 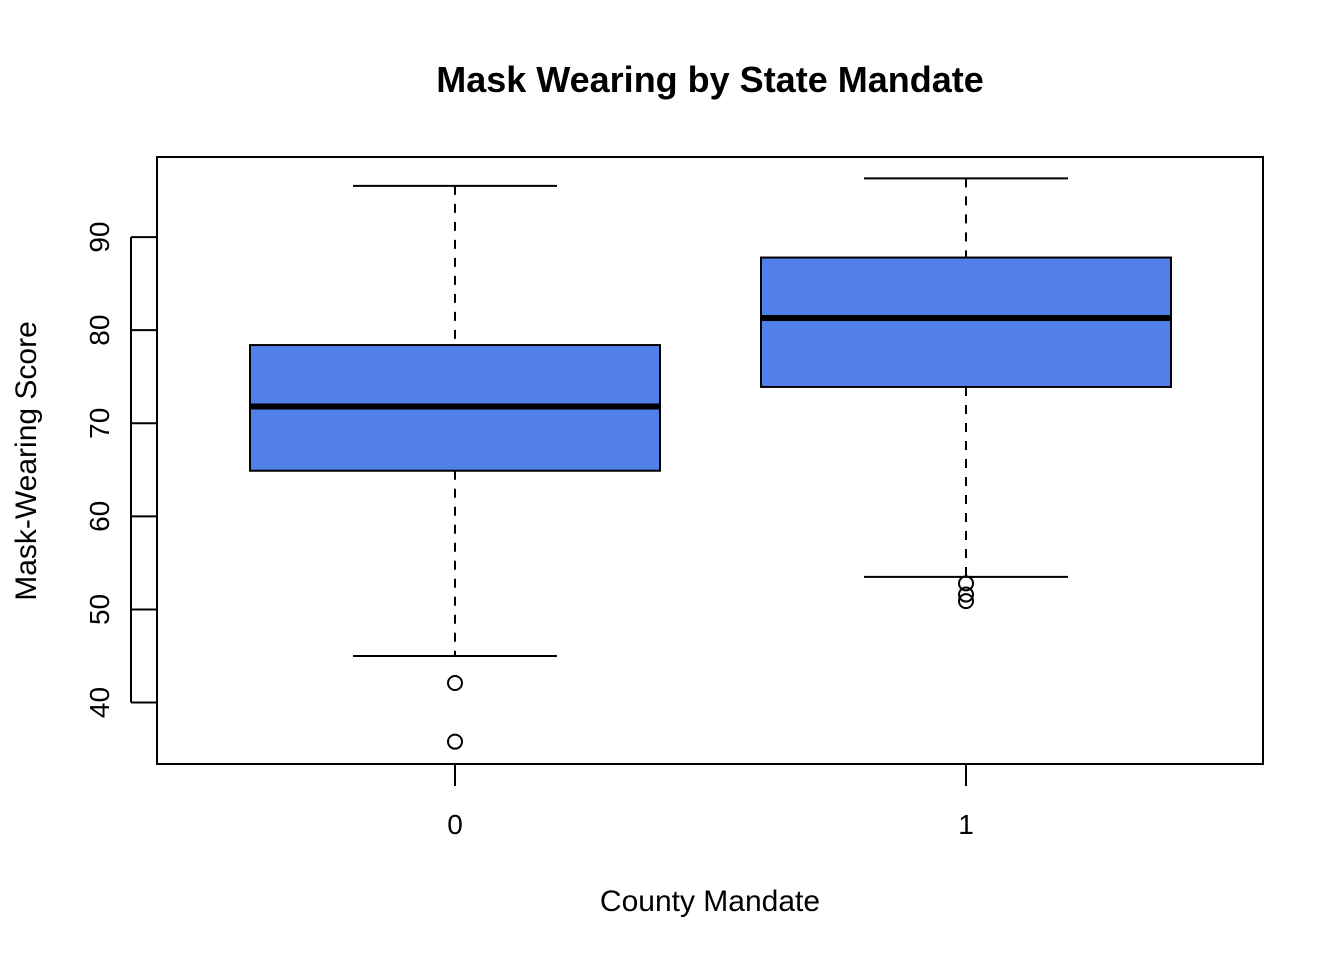 I want to click on y-tick-label: 40, so click(x=99, y=702).